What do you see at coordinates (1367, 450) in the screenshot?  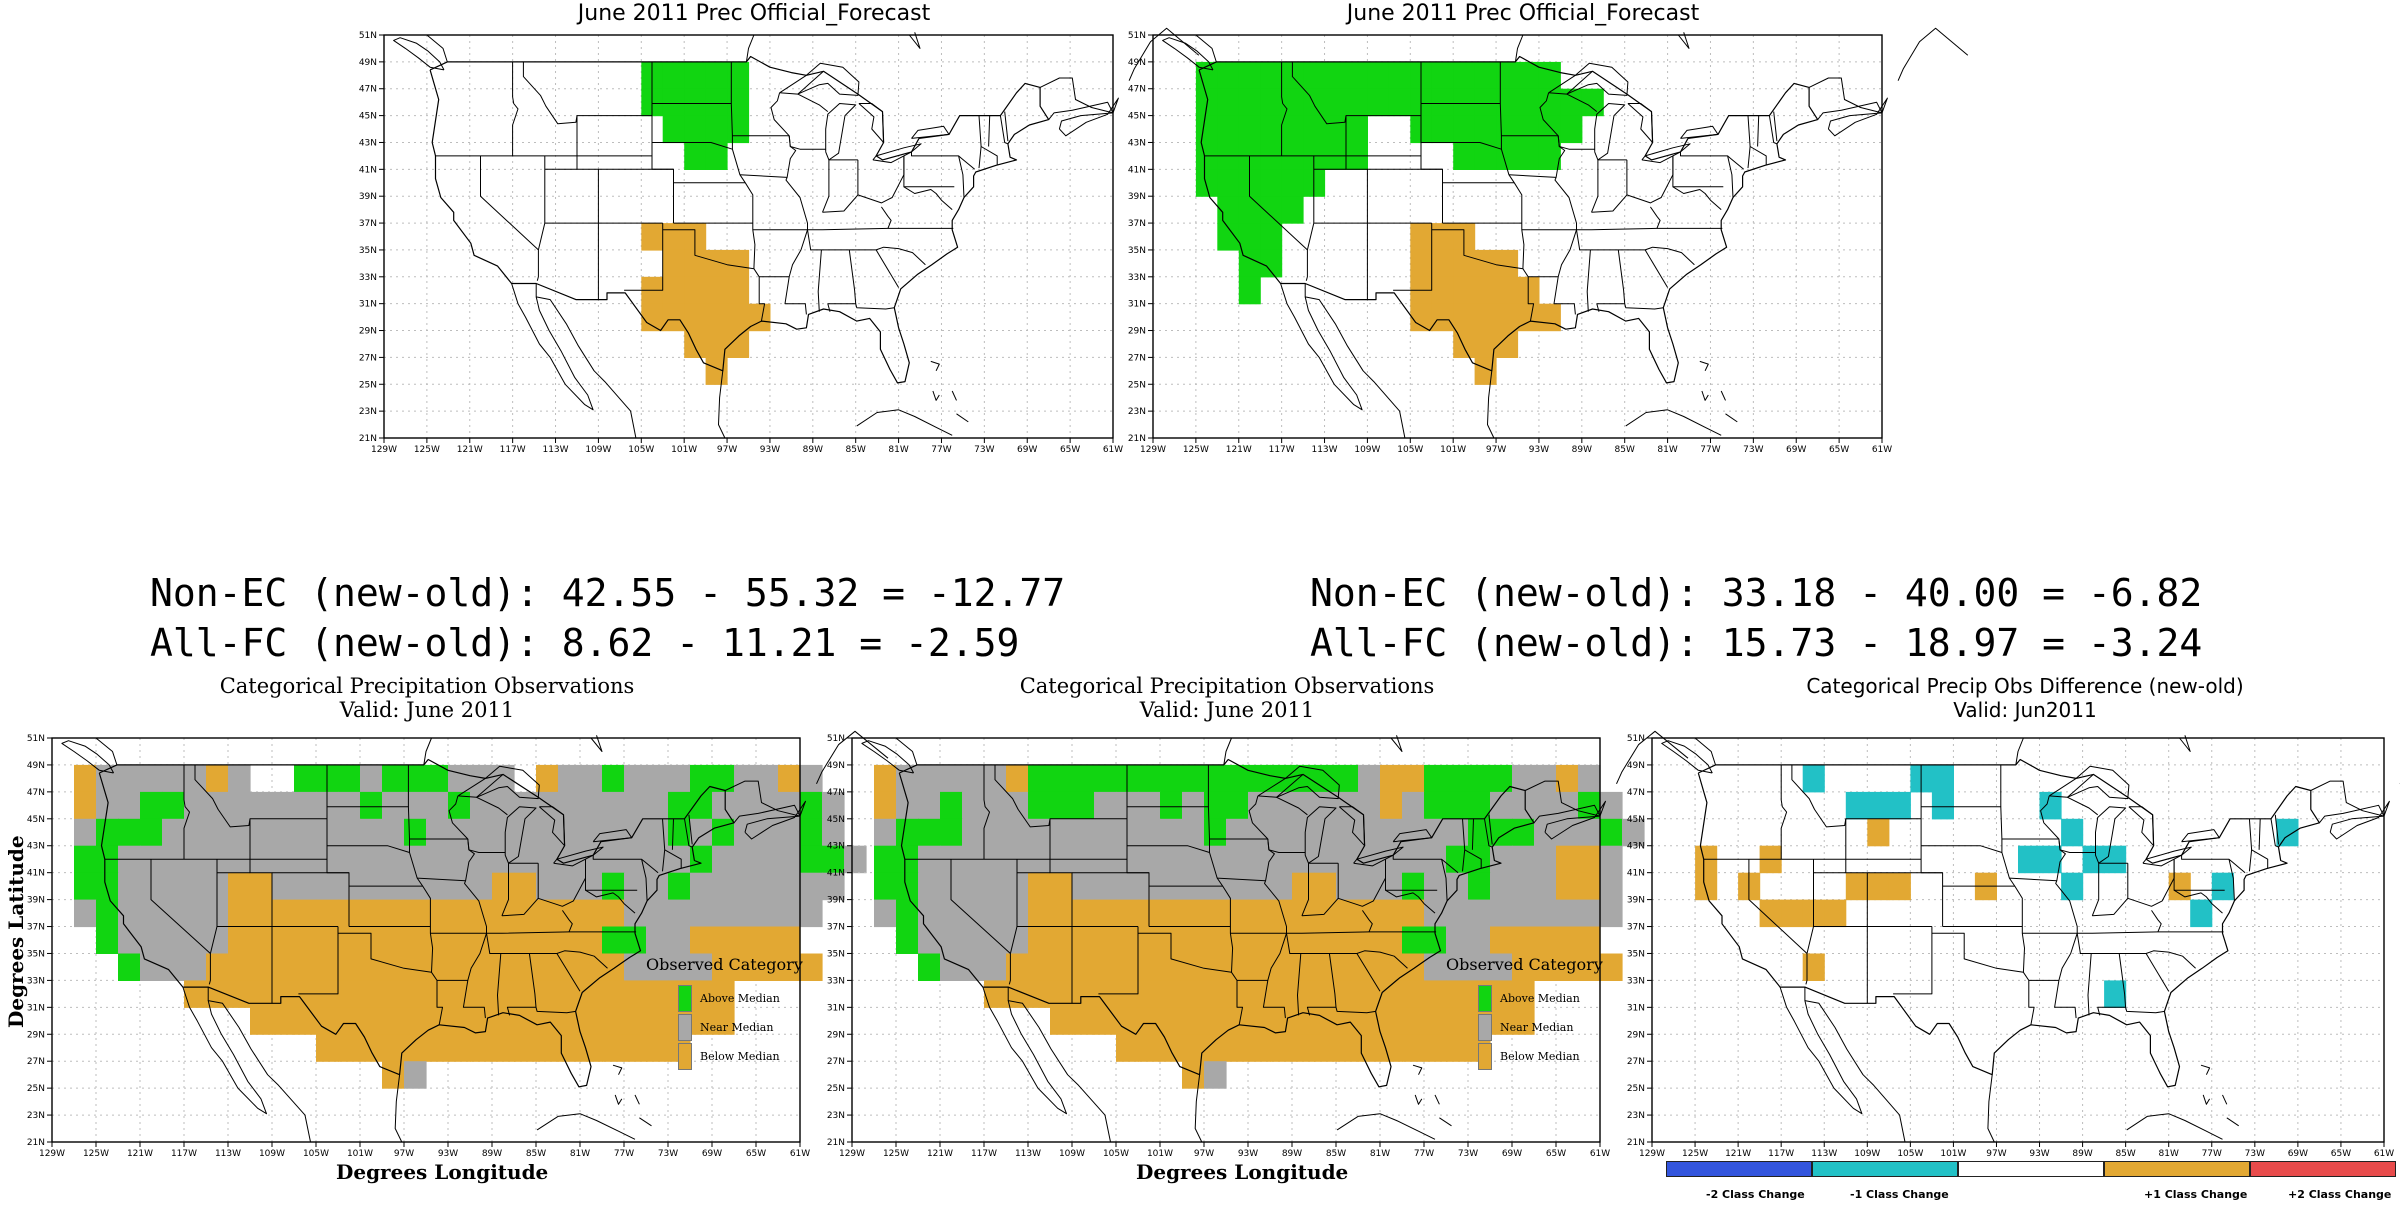 I see `lon-tick-label: 109W` at bounding box center [1367, 450].